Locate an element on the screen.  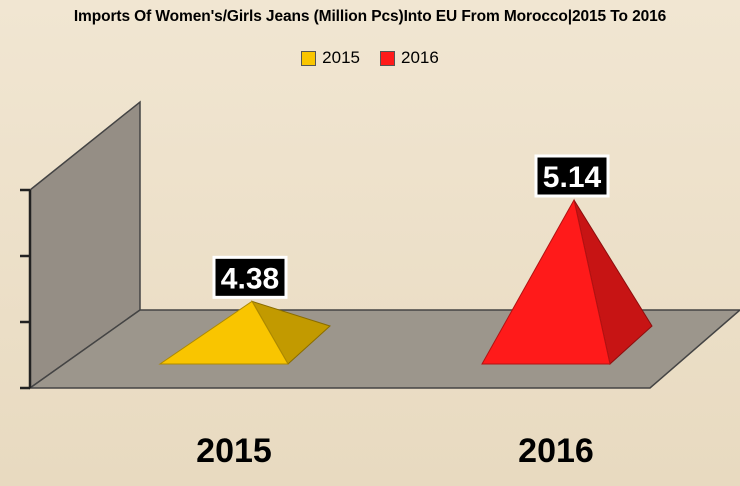
legend-item-2015: 2015 is located at coordinates (330, 58).